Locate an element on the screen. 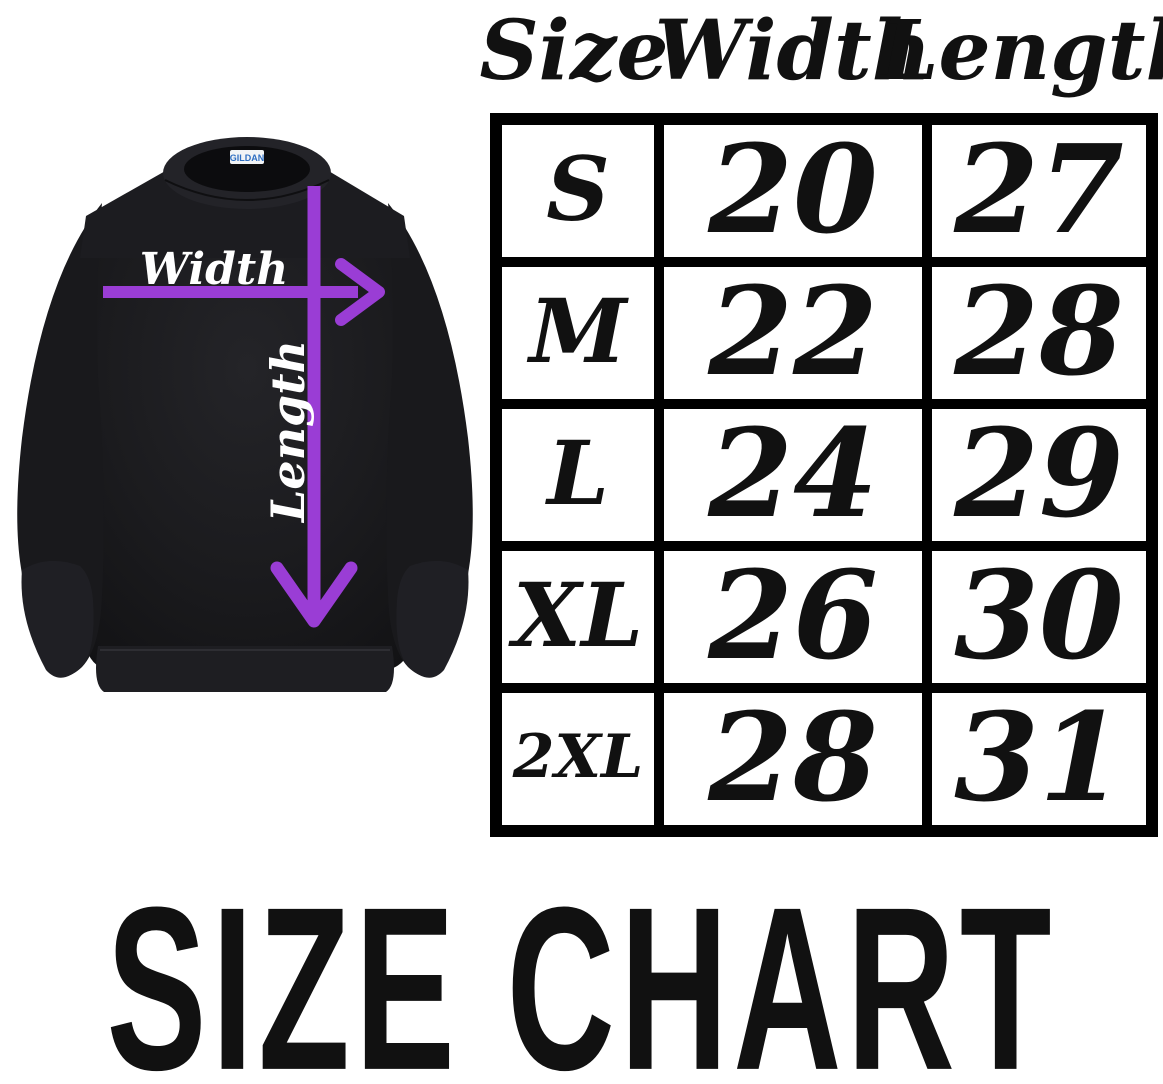 This screenshot has width=1163, height=1084. table-cell-width-l: 24 is located at coordinates (793, 475).